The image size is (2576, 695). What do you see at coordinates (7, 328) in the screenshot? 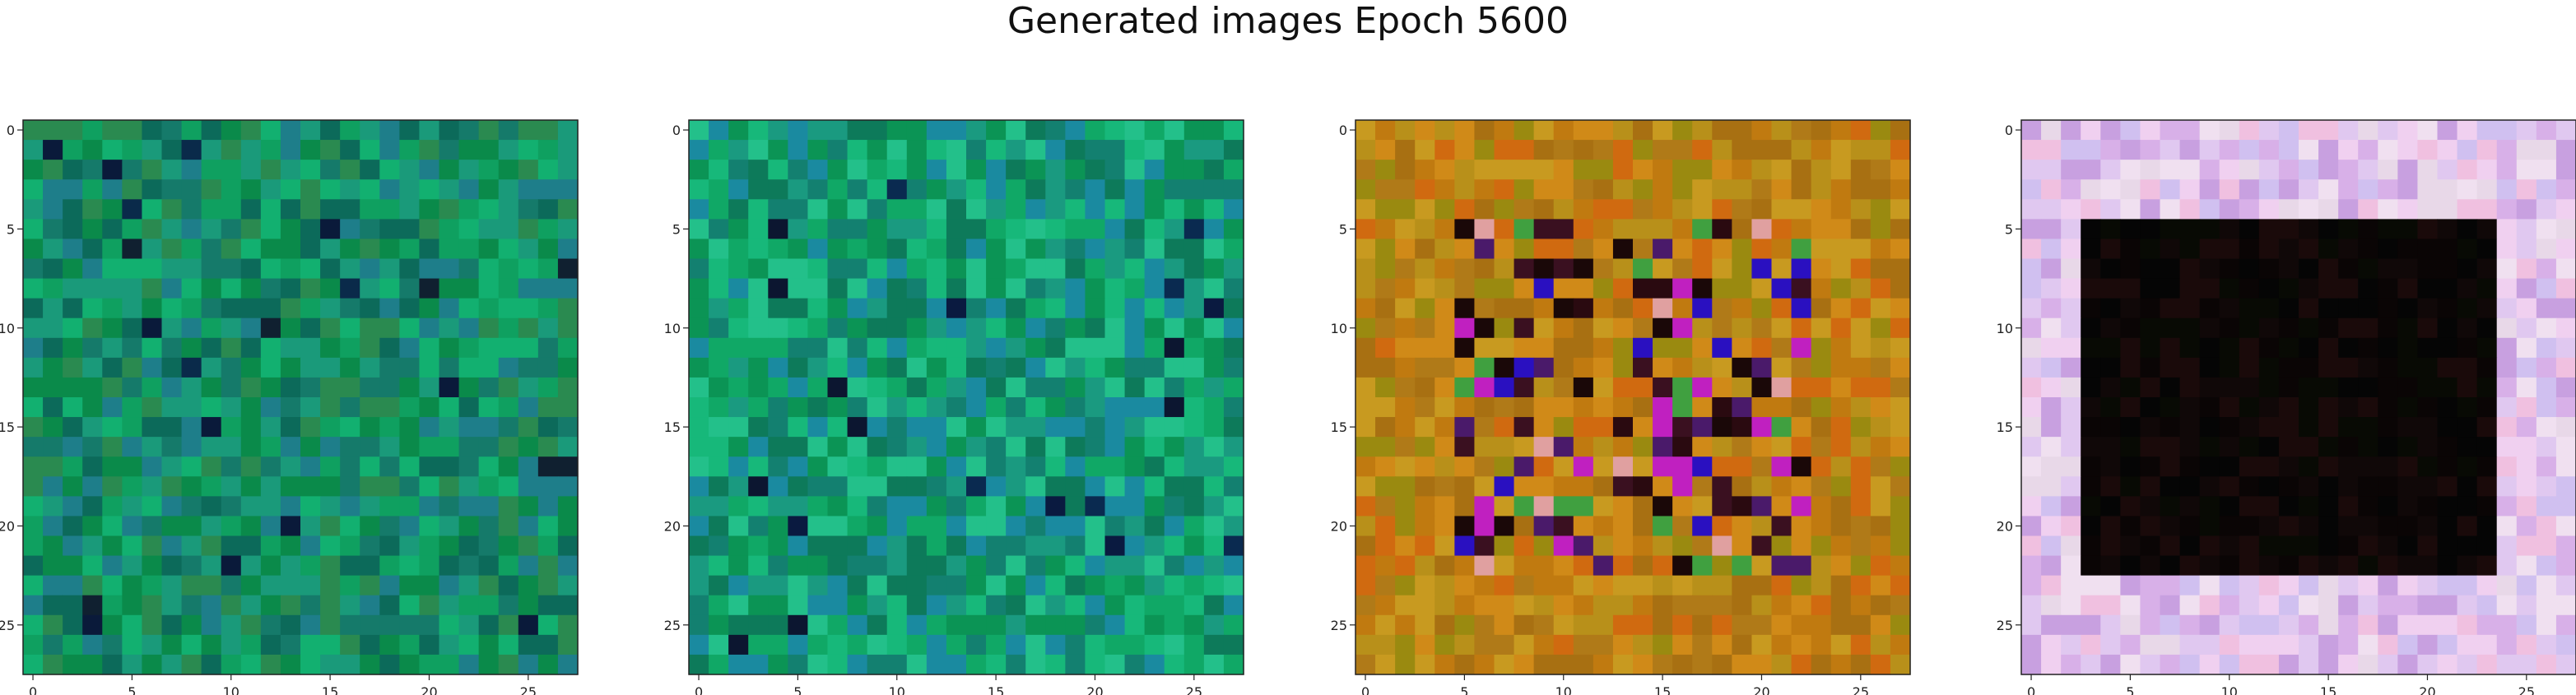
I see `y-tick-label: 10` at bounding box center [7, 328].